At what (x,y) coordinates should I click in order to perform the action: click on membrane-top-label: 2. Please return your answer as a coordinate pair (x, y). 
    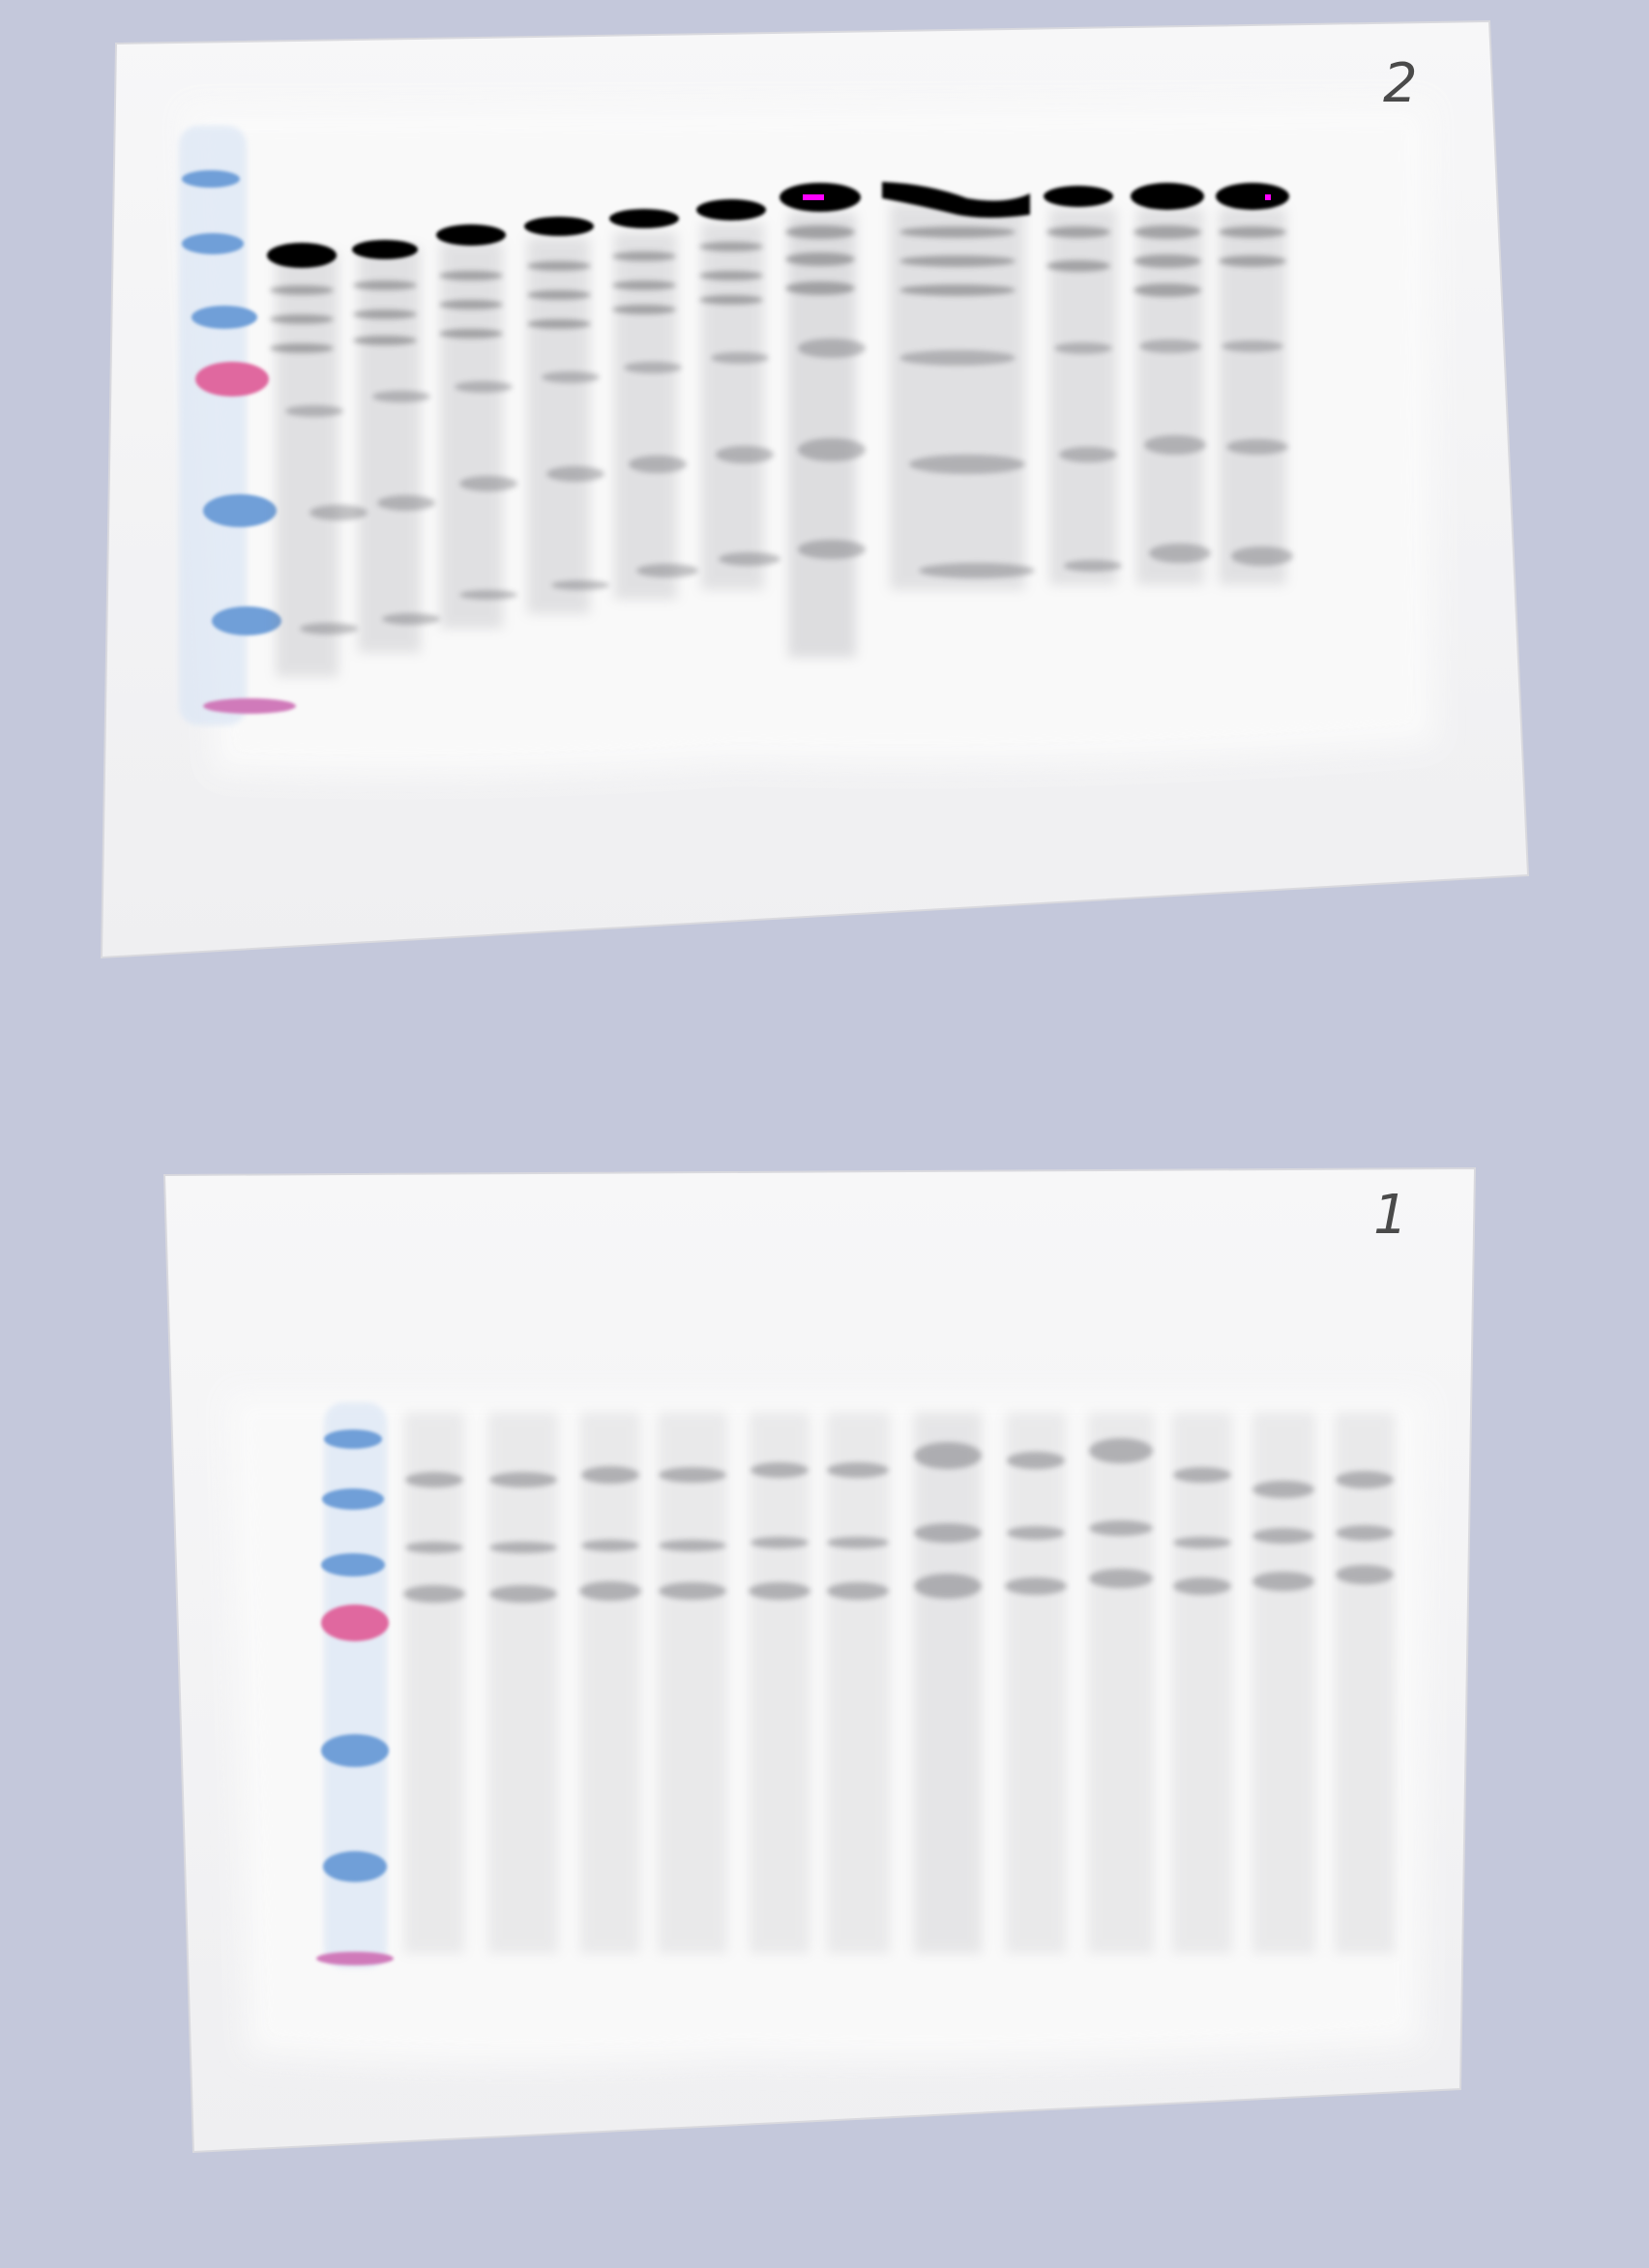
    Looking at the image, I should click on (1401, 83).